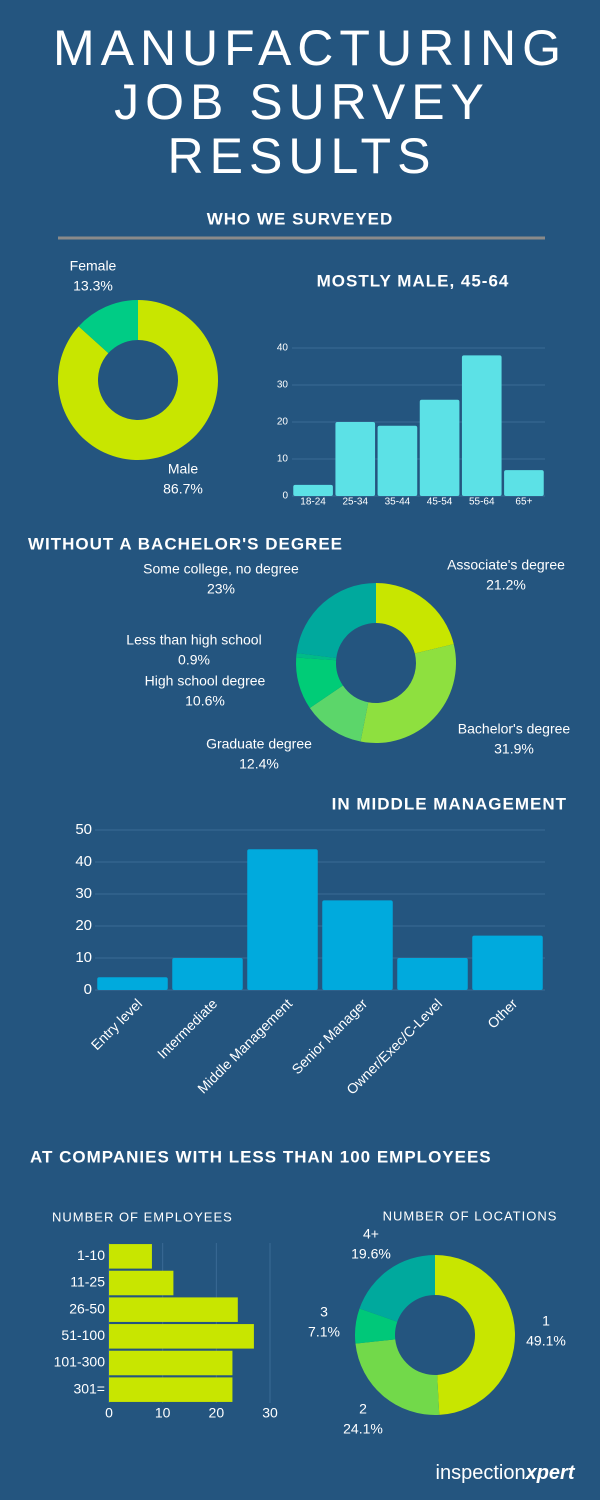 This screenshot has height=1500, width=600. What do you see at coordinates (324, 1332) in the screenshot?
I see `slice-value: 7.1%` at bounding box center [324, 1332].